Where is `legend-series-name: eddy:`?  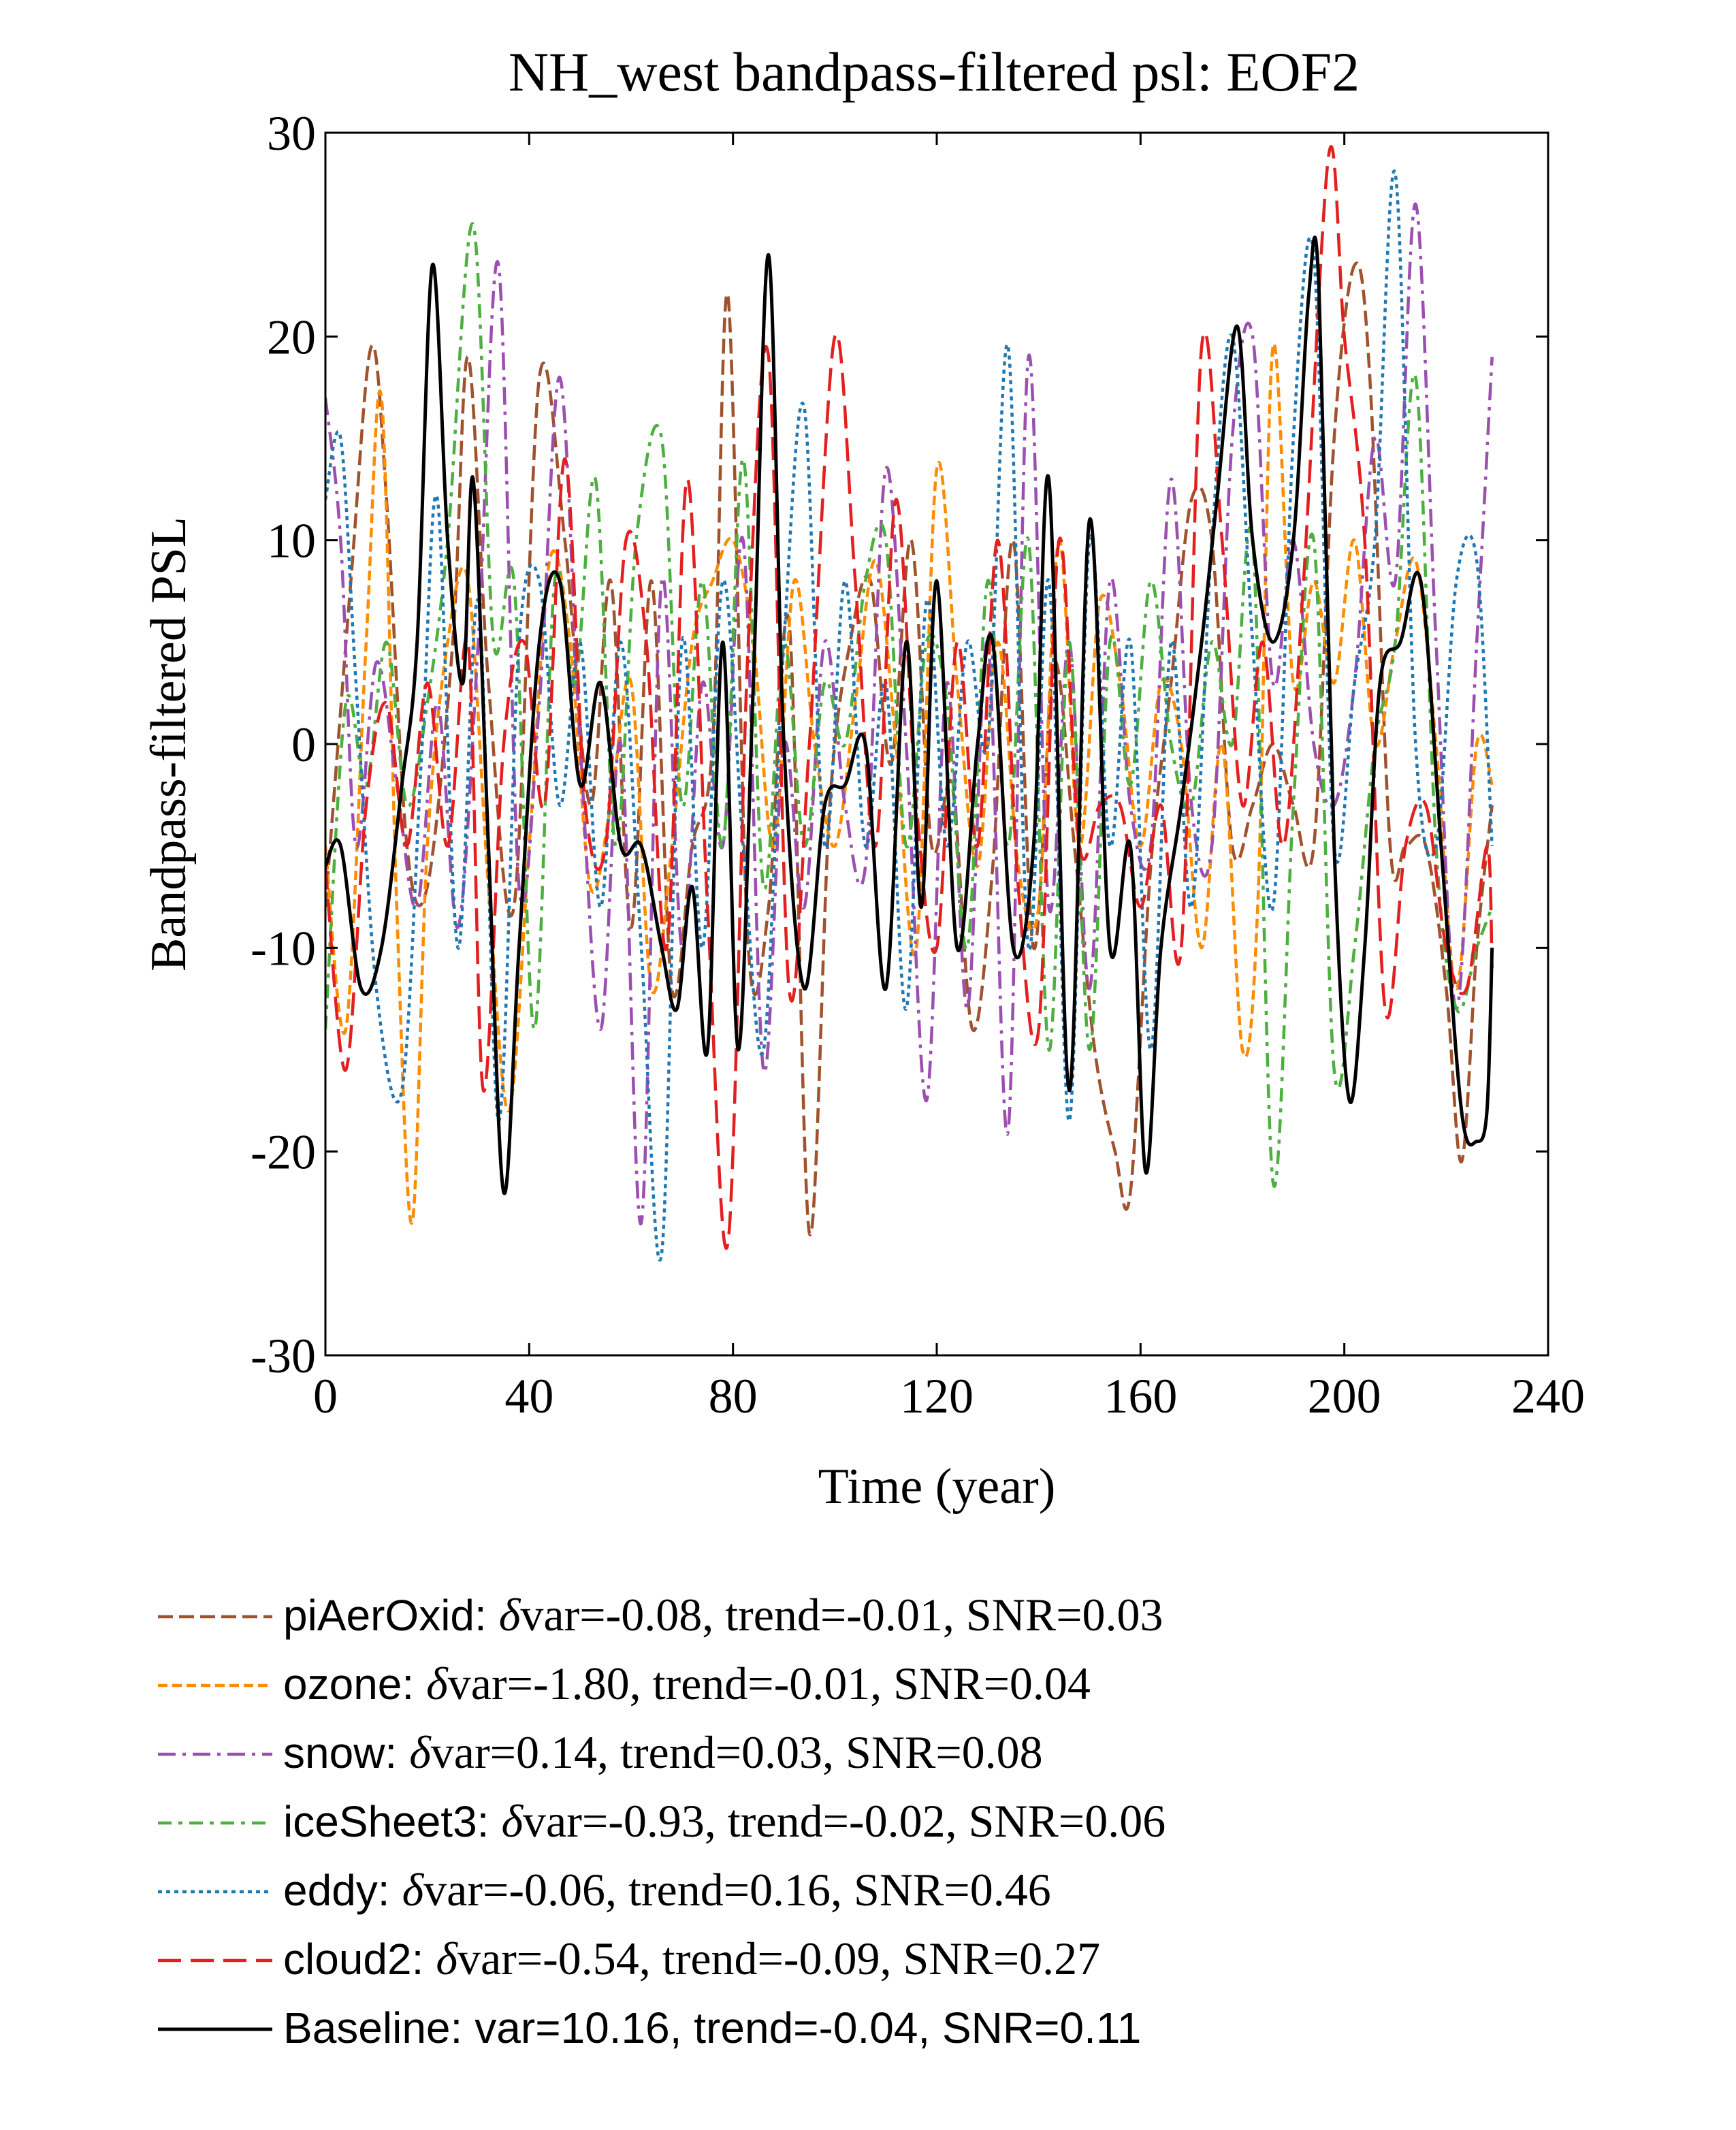
legend-series-name: eddy: is located at coordinates (336, 1890).